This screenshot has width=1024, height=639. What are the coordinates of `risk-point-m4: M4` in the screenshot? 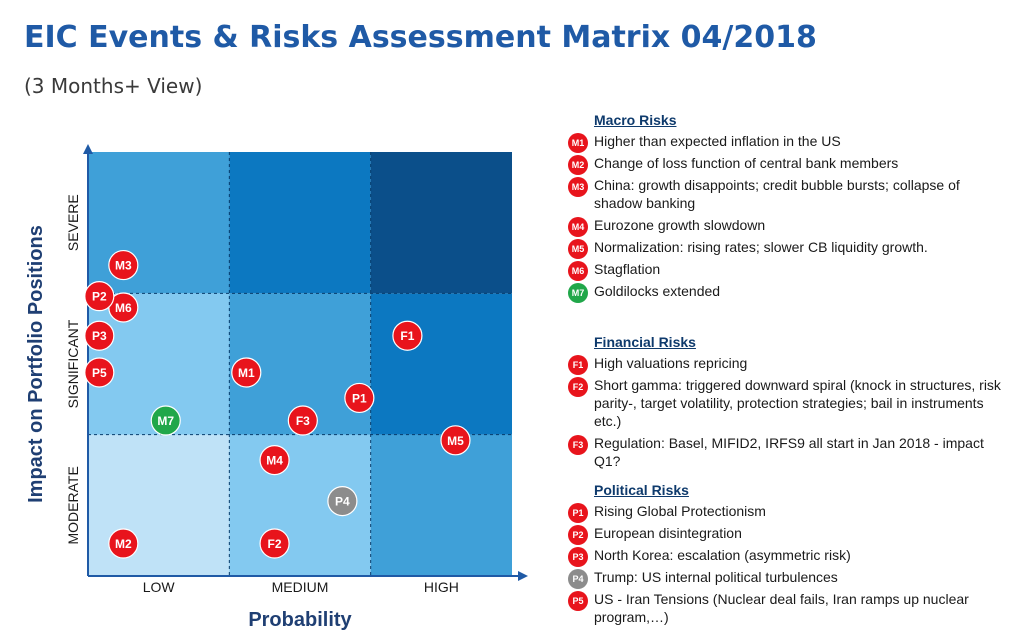 It's located at (274, 460).